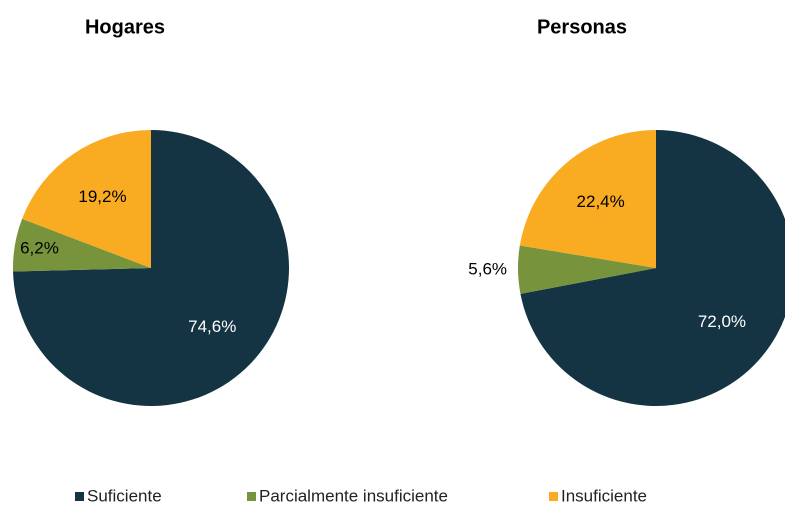 The width and height of the screenshot is (785, 511). What do you see at coordinates (582, 27) in the screenshot?
I see `chart-title: Personas` at bounding box center [582, 27].